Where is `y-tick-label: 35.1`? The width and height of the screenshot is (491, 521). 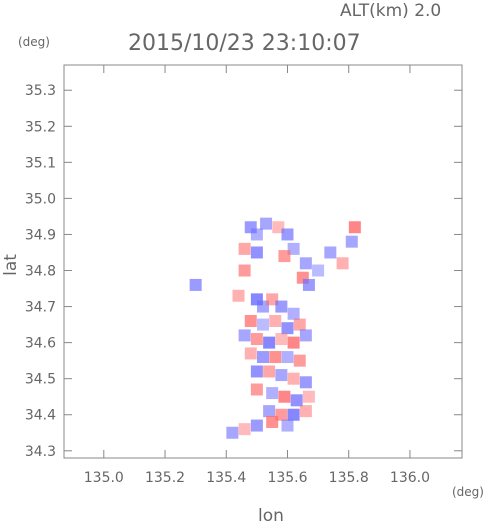 y-tick-label: 35.1 is located at coordinates (40, 163).